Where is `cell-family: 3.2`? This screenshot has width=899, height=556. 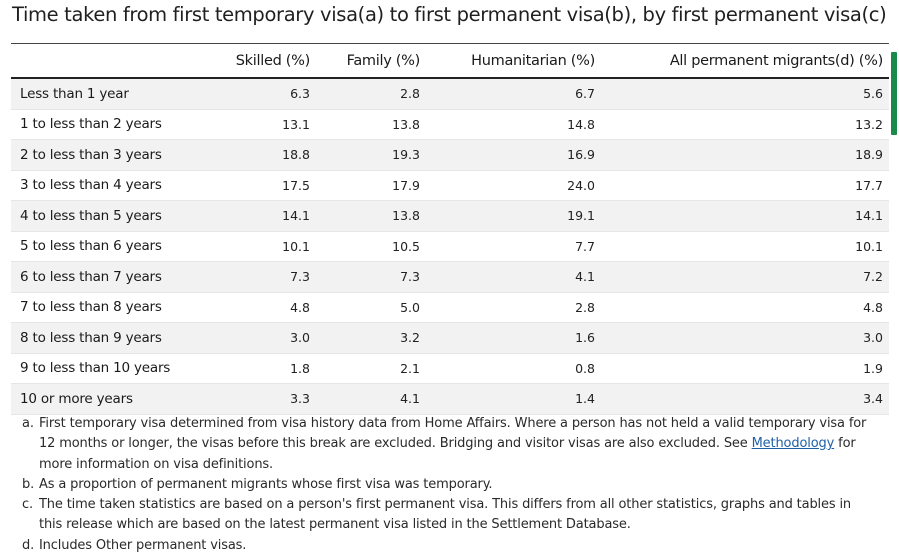 cell-family: 3.2 is located at coordinates (365, 338).